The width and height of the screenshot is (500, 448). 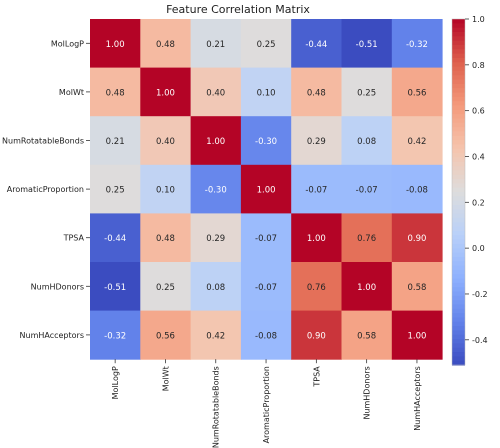 I want to click on cell-value-label: -0.51, so click(x=115, y=288).